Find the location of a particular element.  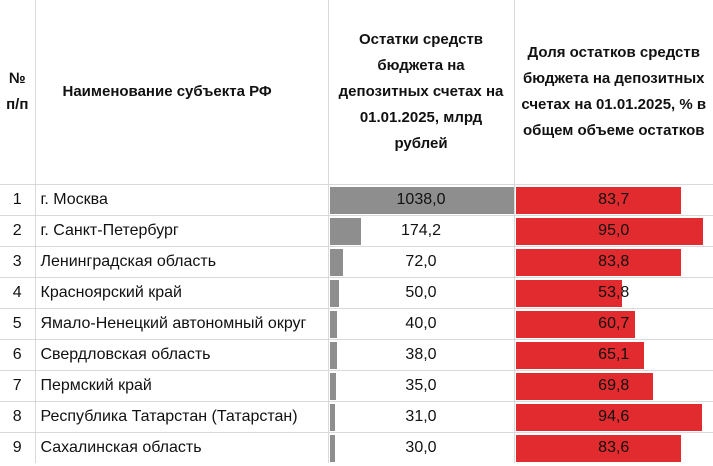

share-cell: 83,7 is located at coordinates (613, 200).